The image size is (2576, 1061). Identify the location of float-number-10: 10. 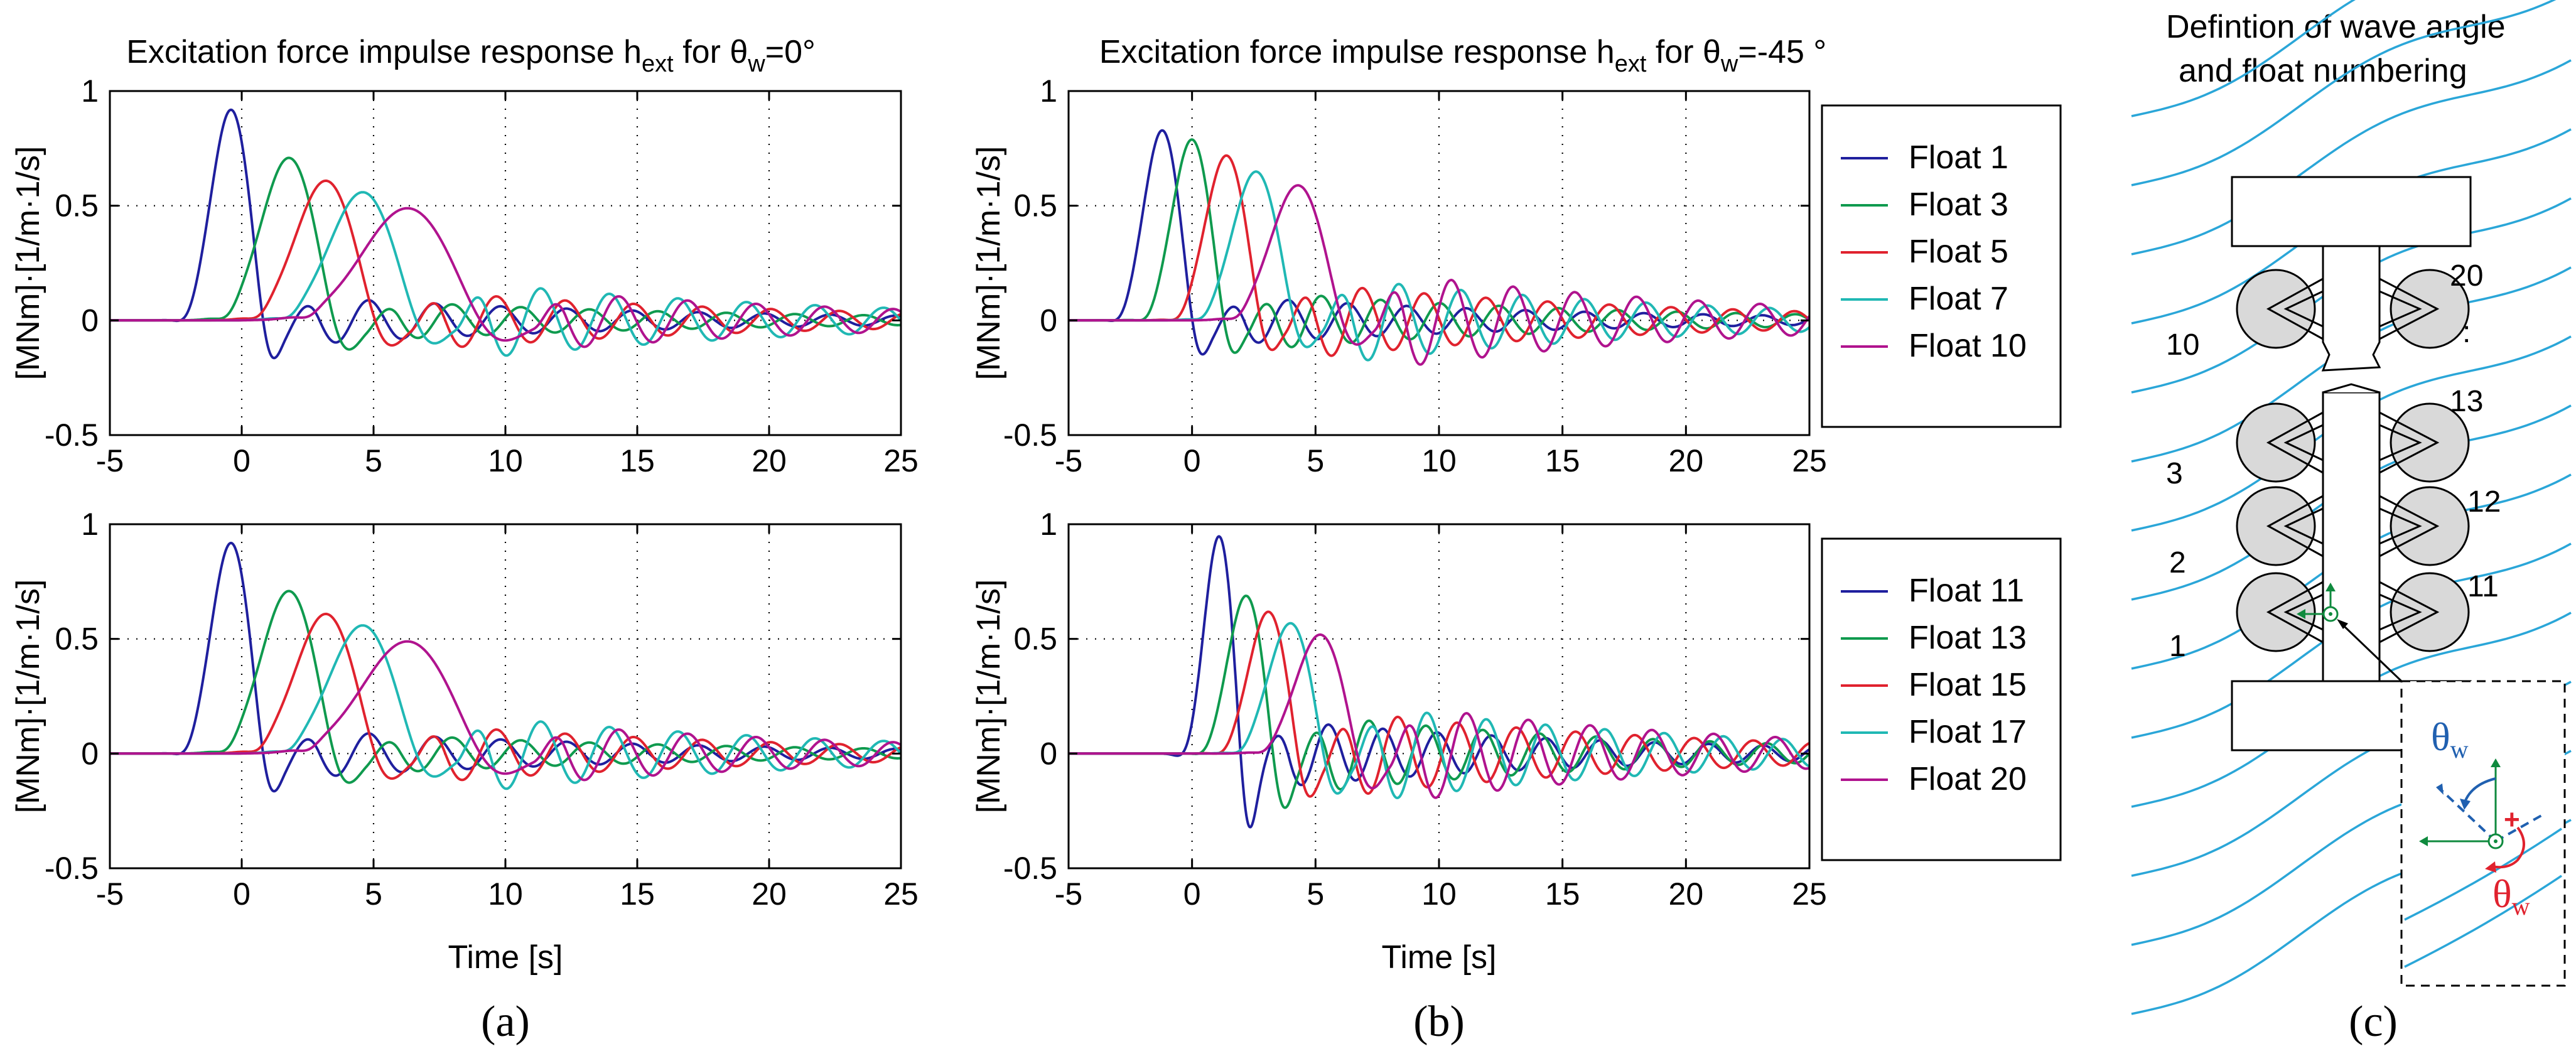
(2182, 345).